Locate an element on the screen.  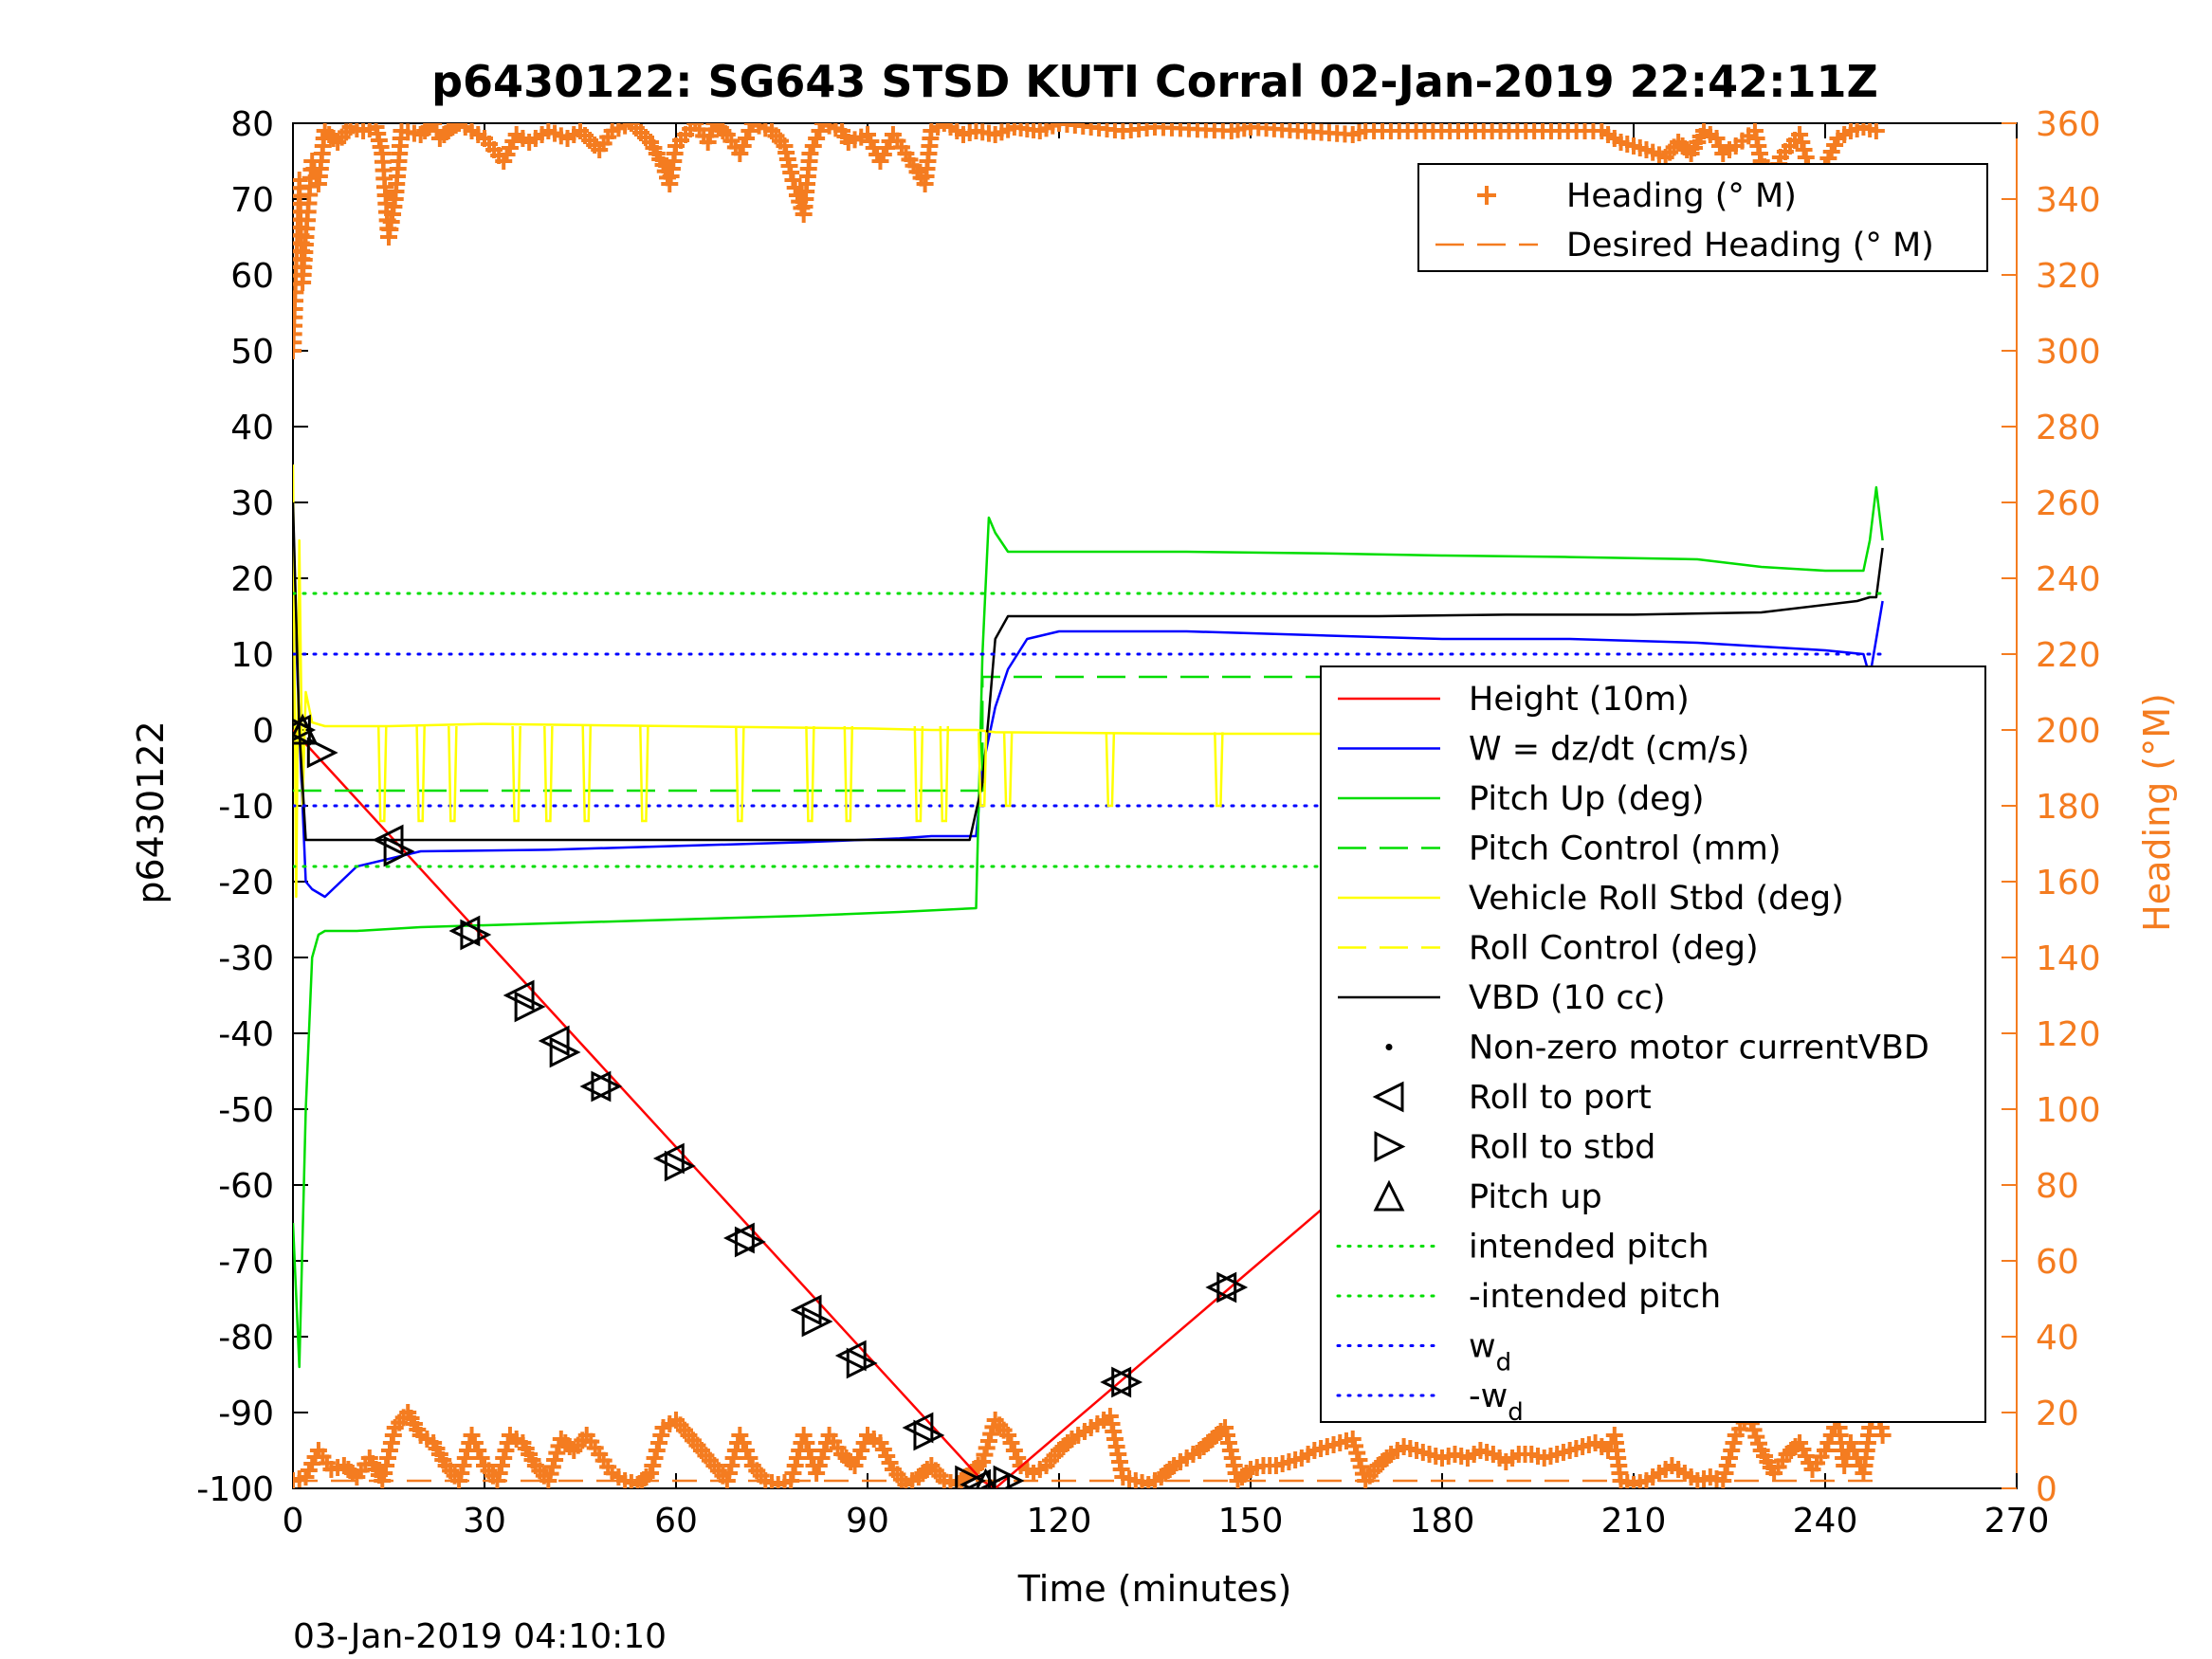
legend-label: W = dz/dt (cm/s) is located at coordinates (1609, 750).